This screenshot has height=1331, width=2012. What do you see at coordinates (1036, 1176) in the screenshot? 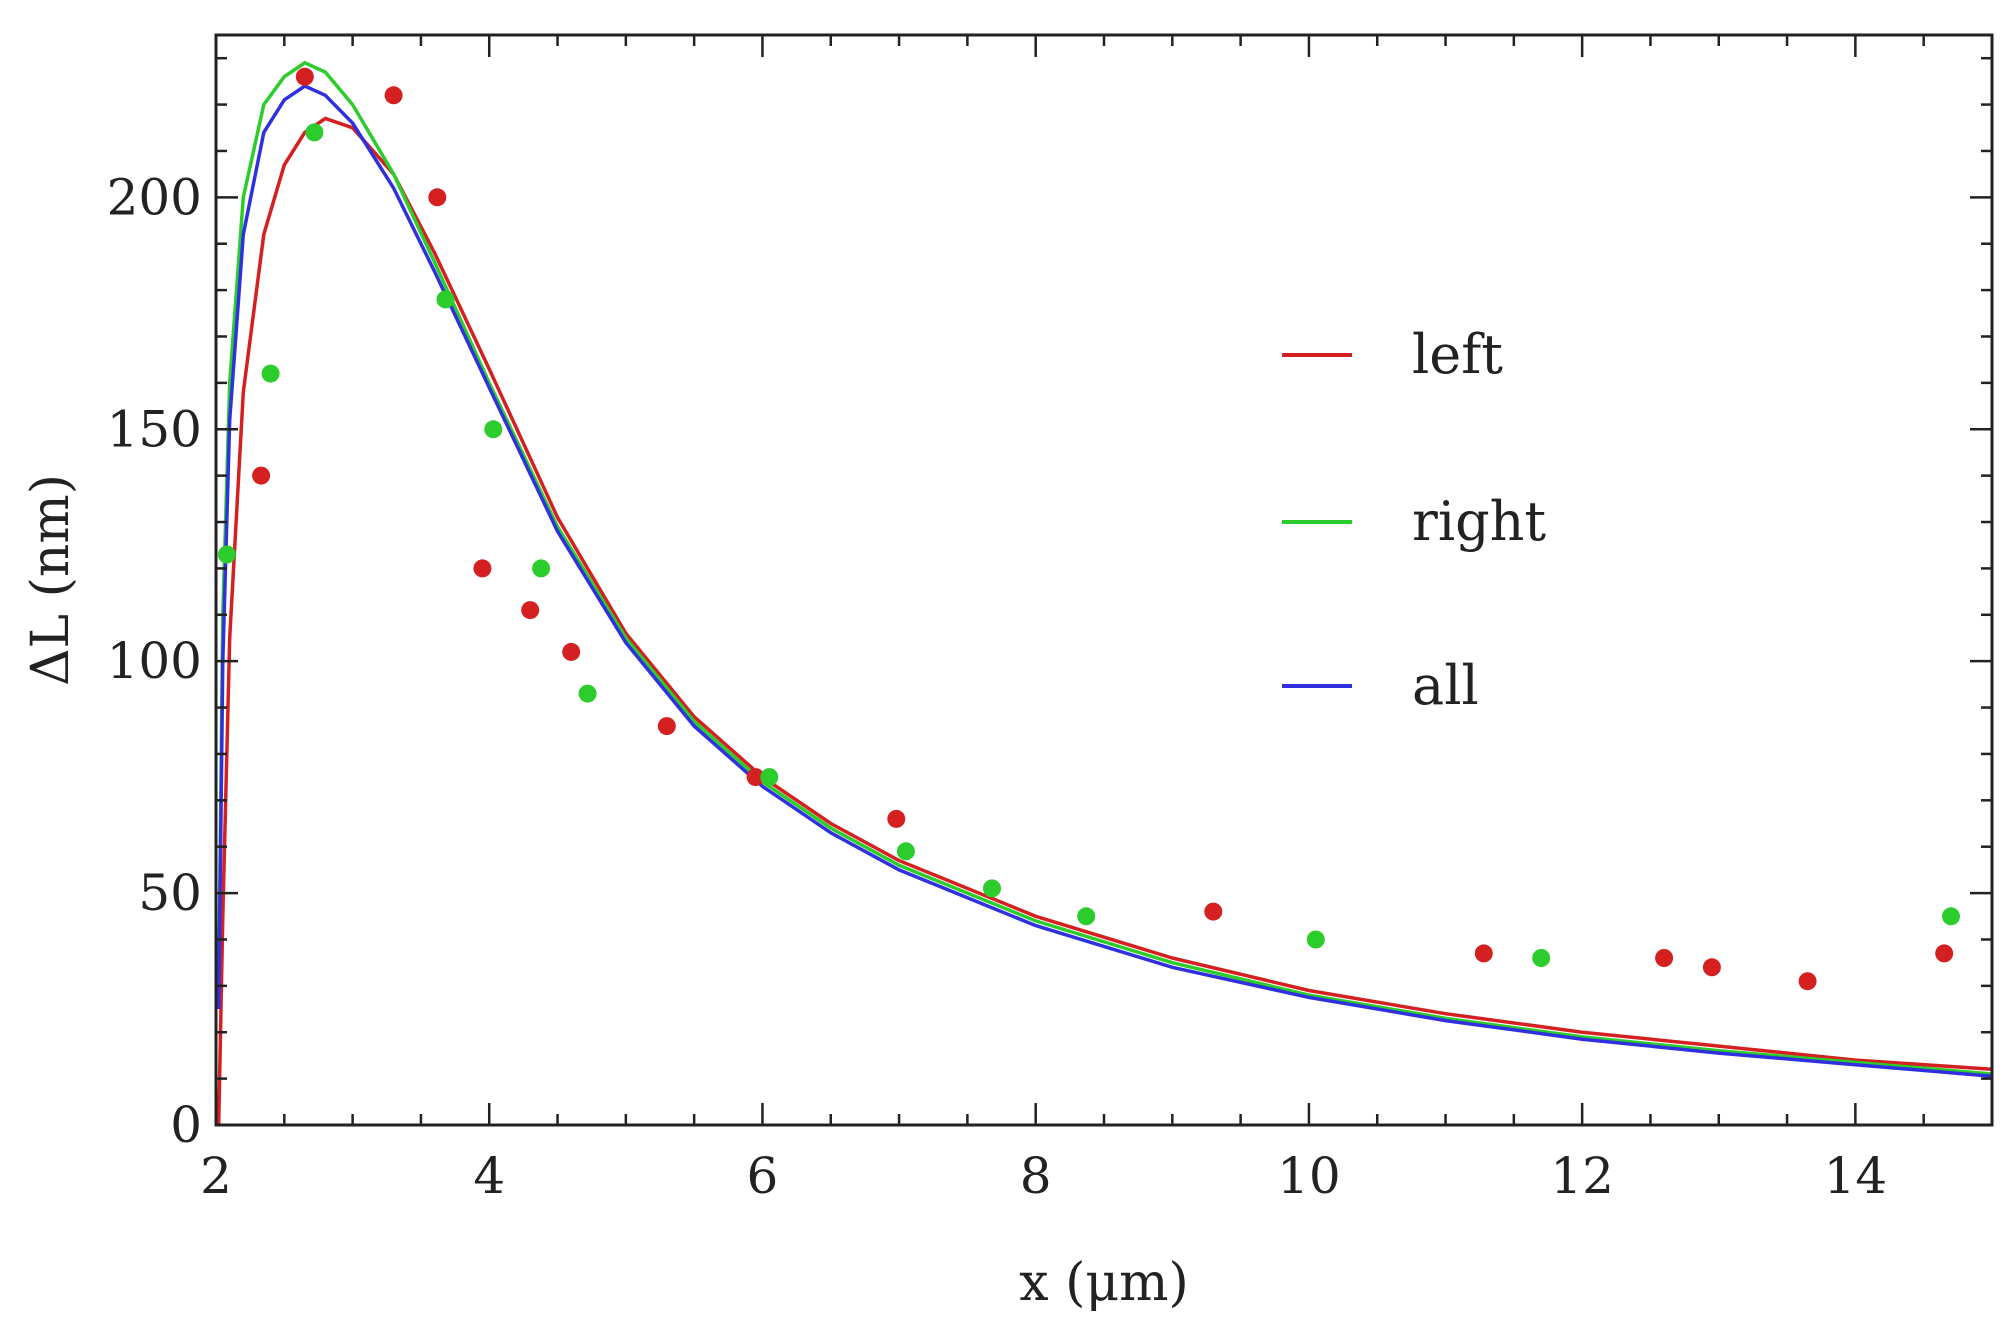
I see `x-tick-label-8: 8` at bounding box center [1036, 1176].